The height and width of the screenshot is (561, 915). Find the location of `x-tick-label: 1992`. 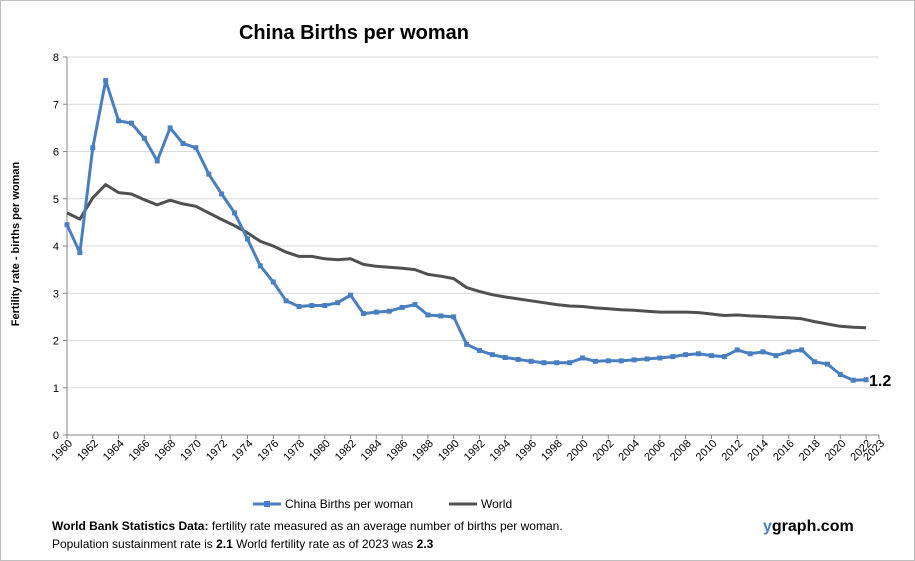

x-tick-label: 1992 is located at coordinates (475, 451).